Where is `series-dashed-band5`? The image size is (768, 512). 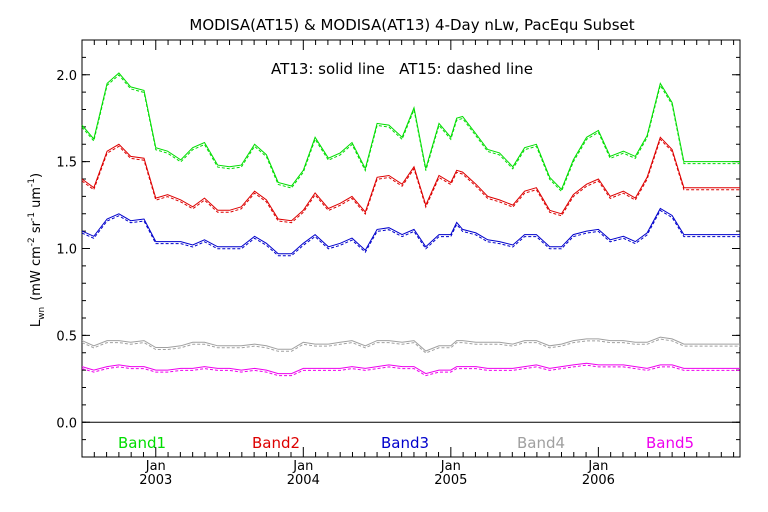 series-dashed-band5 is located at coordinates (410, 370).